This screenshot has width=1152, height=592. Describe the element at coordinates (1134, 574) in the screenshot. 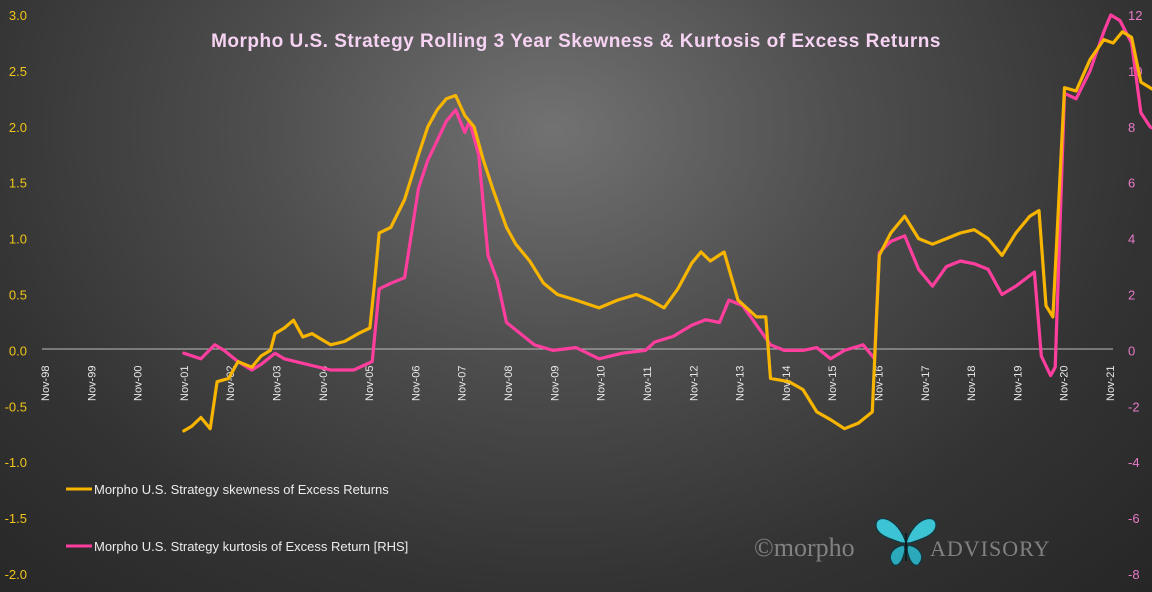

I see `right-axis-tick-label: -8` at that location.